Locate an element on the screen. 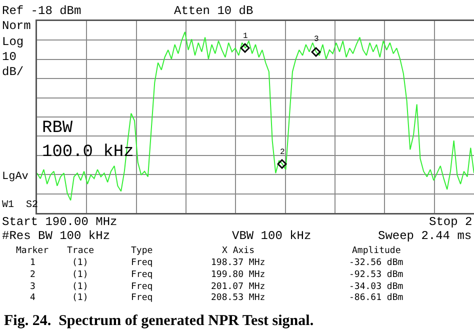  text: Ref -18 dBm is located at coordinates (42, 11).